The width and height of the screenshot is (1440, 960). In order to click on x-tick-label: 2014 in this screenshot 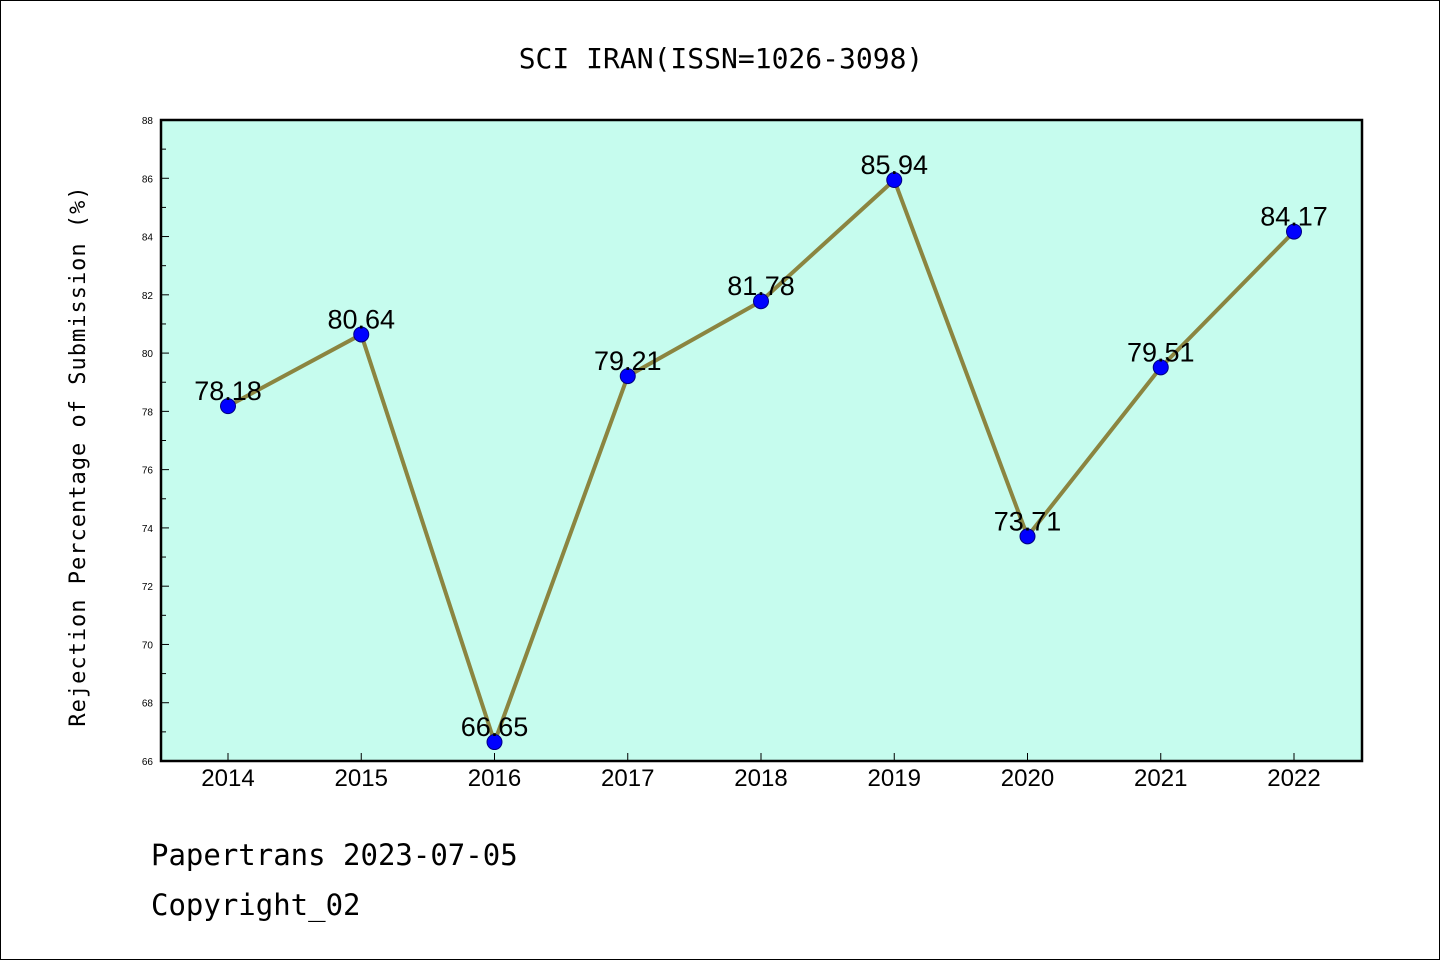, I will do `click(227, 778)`.